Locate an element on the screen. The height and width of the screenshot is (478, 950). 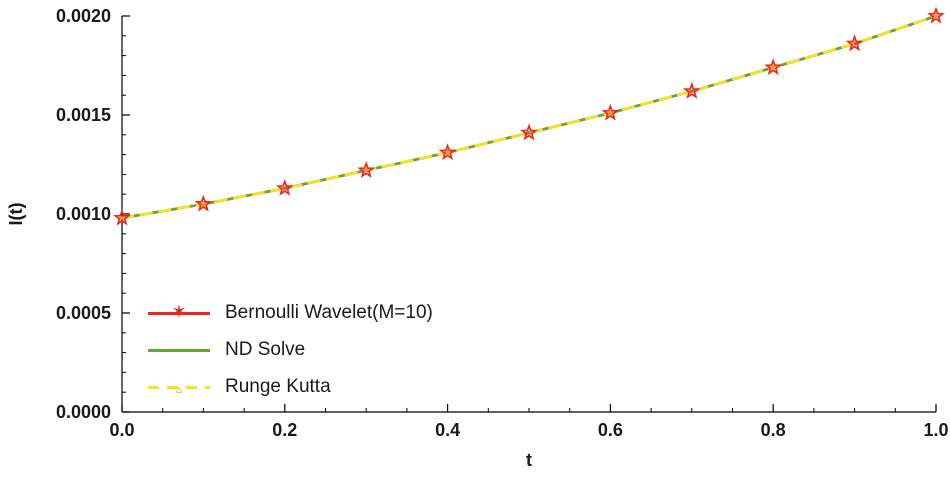
x-axis-label: t is located at coordinates (529, 460).